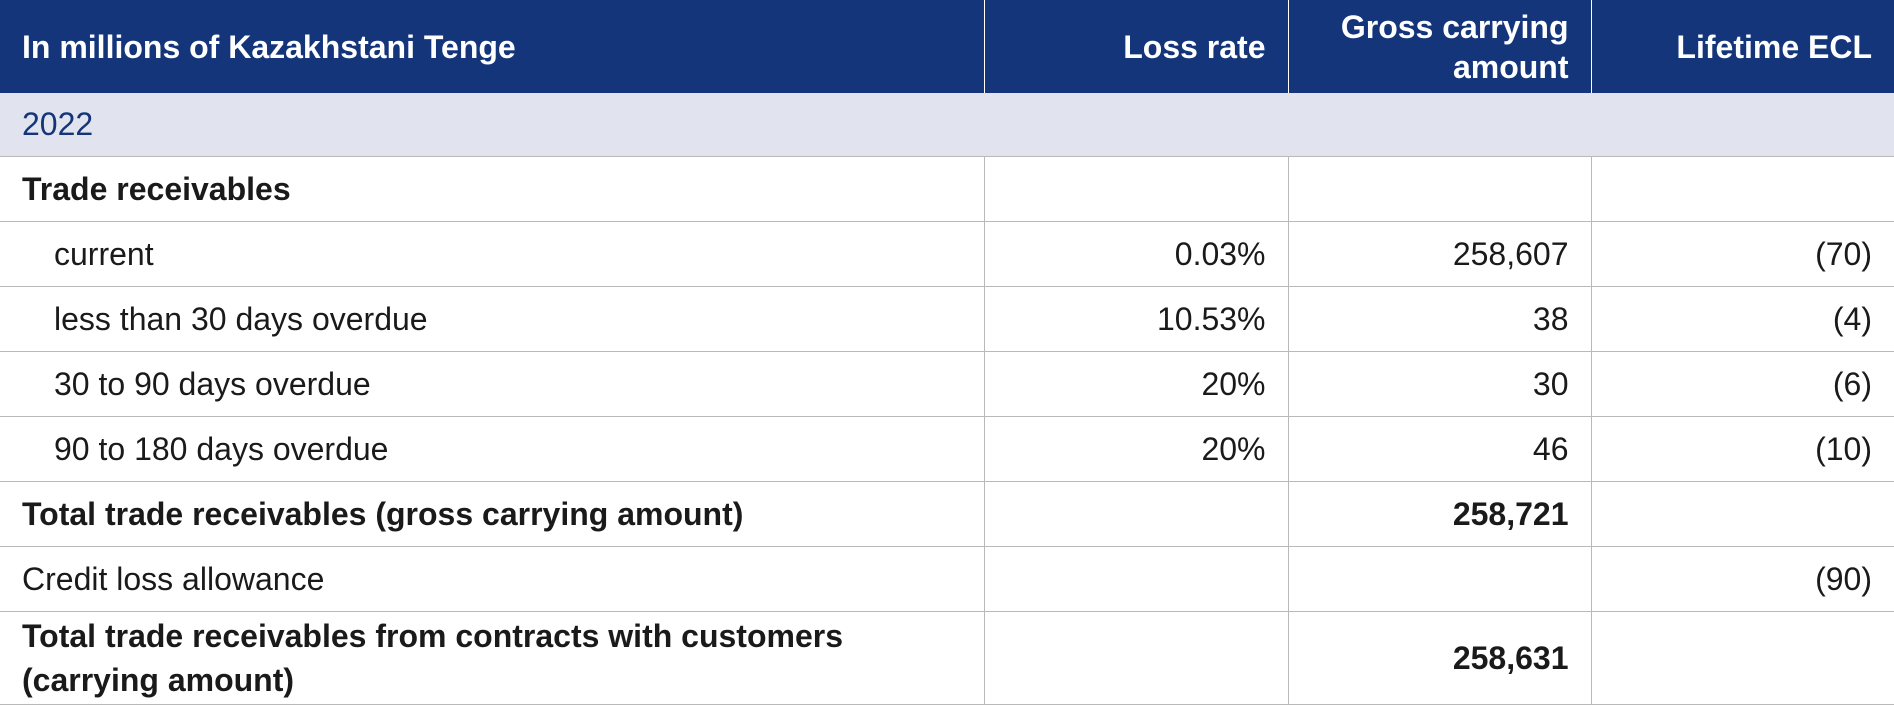  I want to click on header-gross-carrying-amount: Gross carrying amount, so click(1439, 46).